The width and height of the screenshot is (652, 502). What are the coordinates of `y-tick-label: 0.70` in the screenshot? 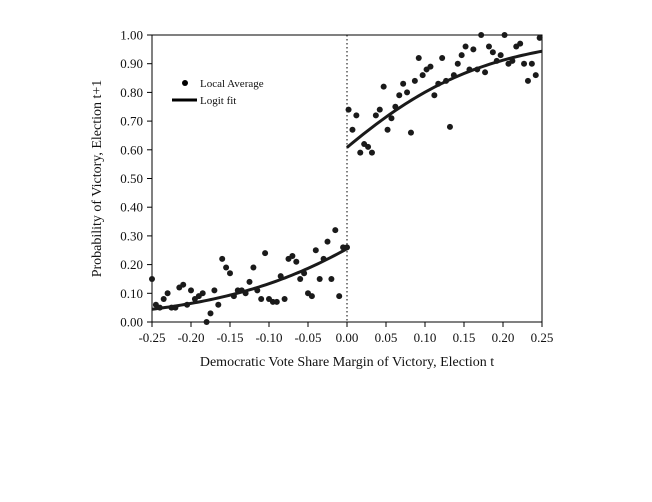 It's located at (131, 121).